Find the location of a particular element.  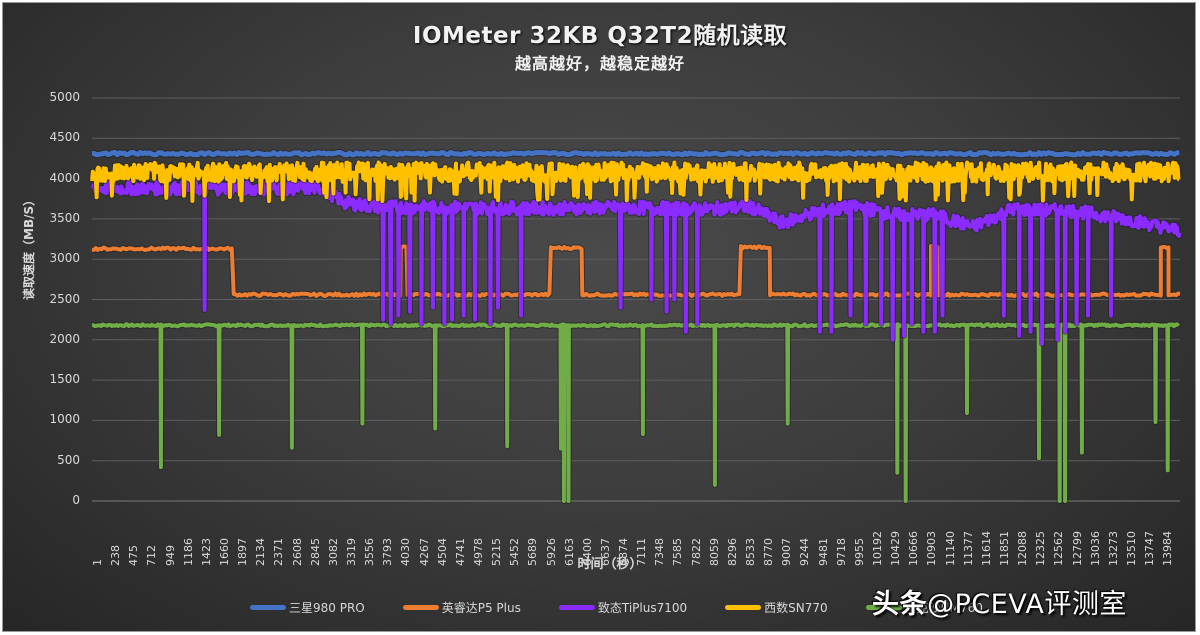

x-tick-label: 10192 is located at coordinates (878, 548).